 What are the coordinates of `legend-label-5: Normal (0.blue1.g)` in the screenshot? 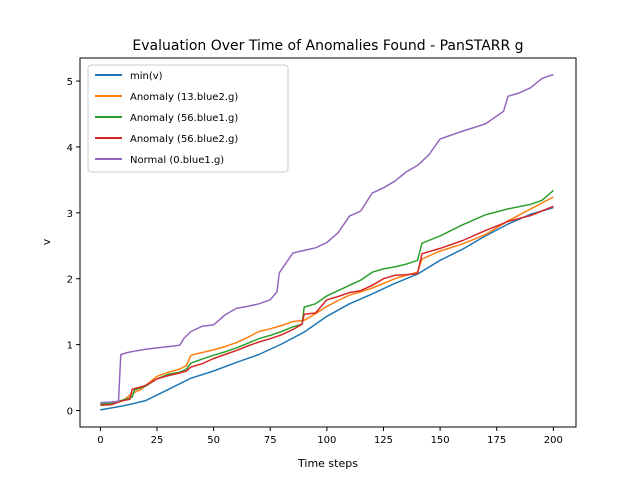 It's located at (177, 160).